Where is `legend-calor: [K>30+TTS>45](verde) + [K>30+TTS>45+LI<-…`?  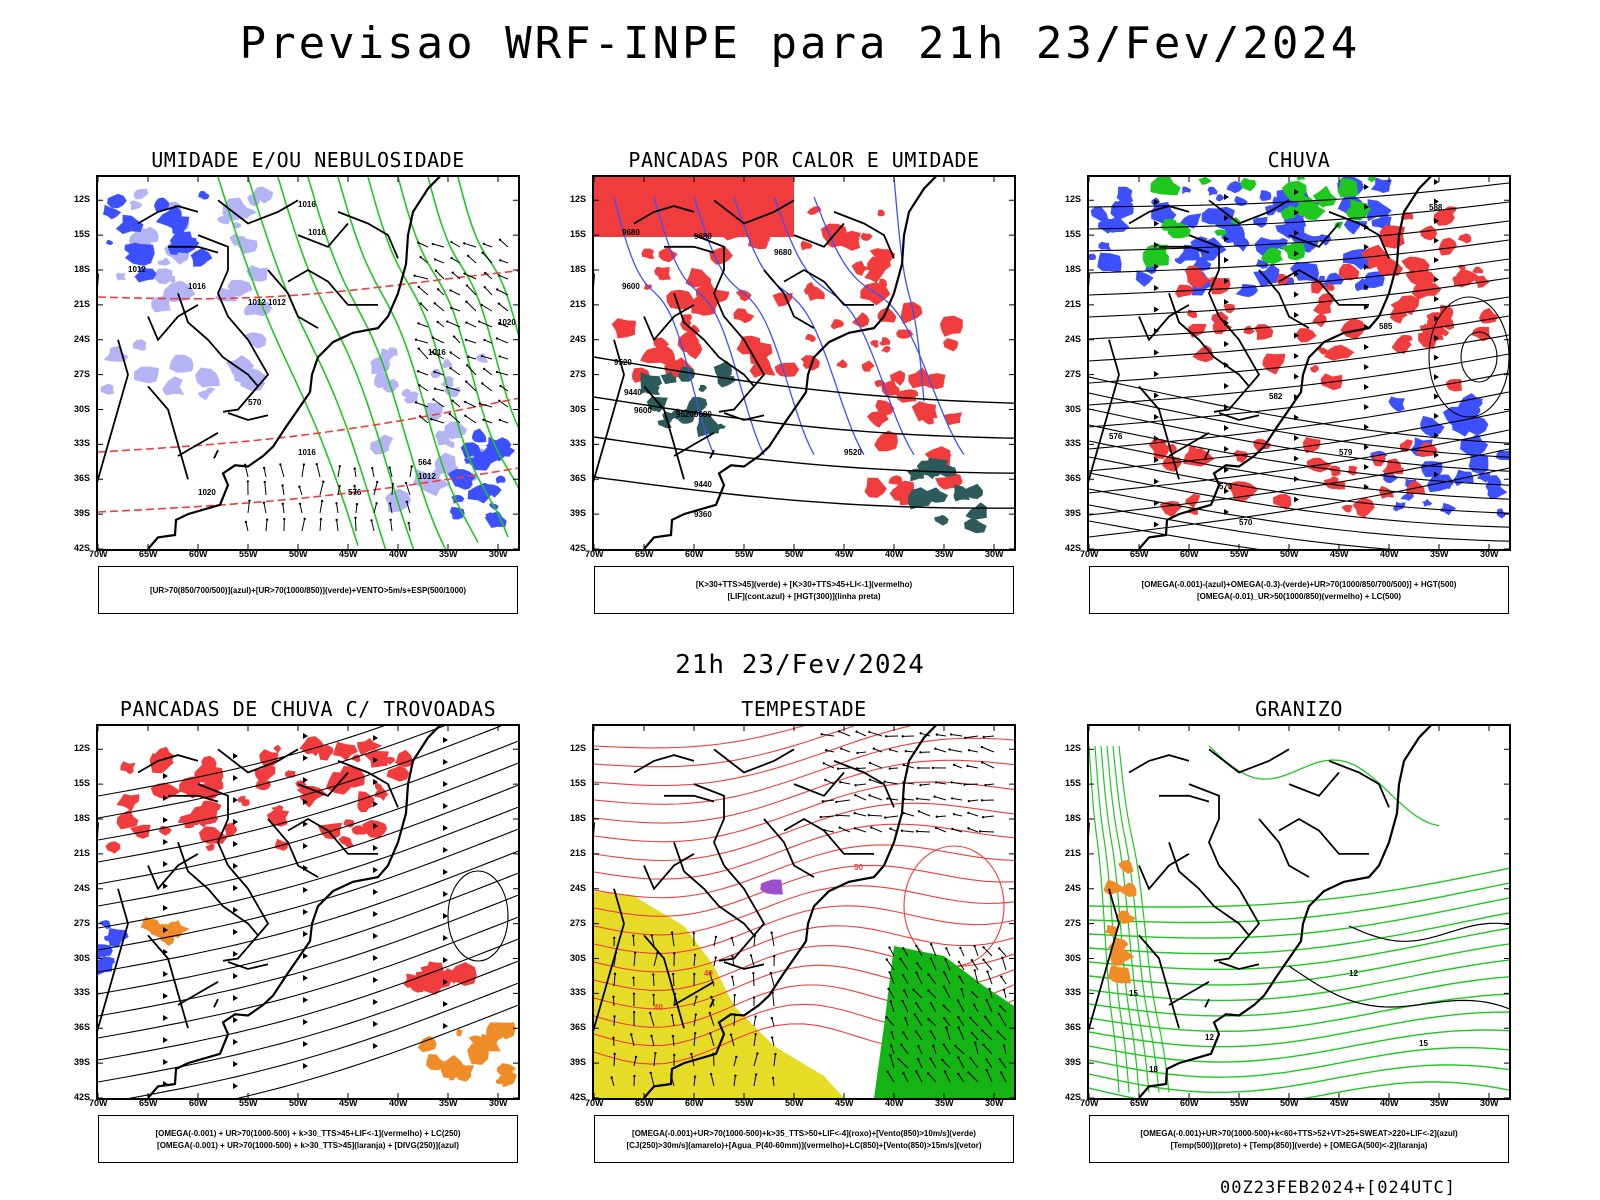
legend-calor: [K>30+TTS>45](verde) + [K>30+TTS>45+LI<-… is located at coordinates (804, 590).